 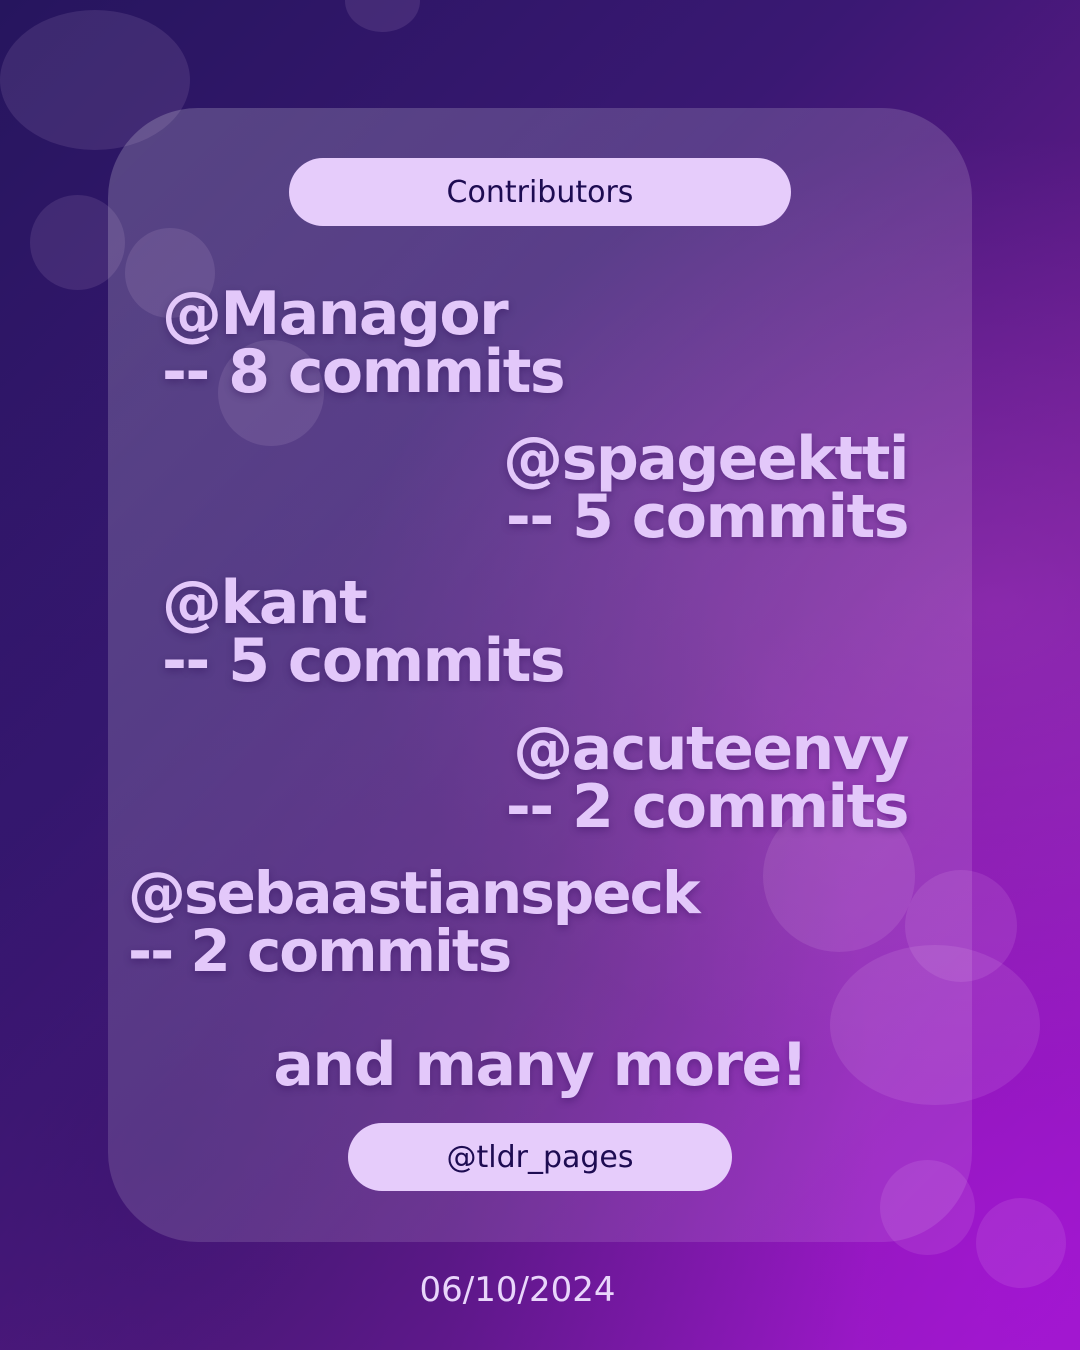 What do you see at coordinates (335, 314) in the screenshot?
I see `contributor-handle: @Managor` at bounding box center [335, 314].